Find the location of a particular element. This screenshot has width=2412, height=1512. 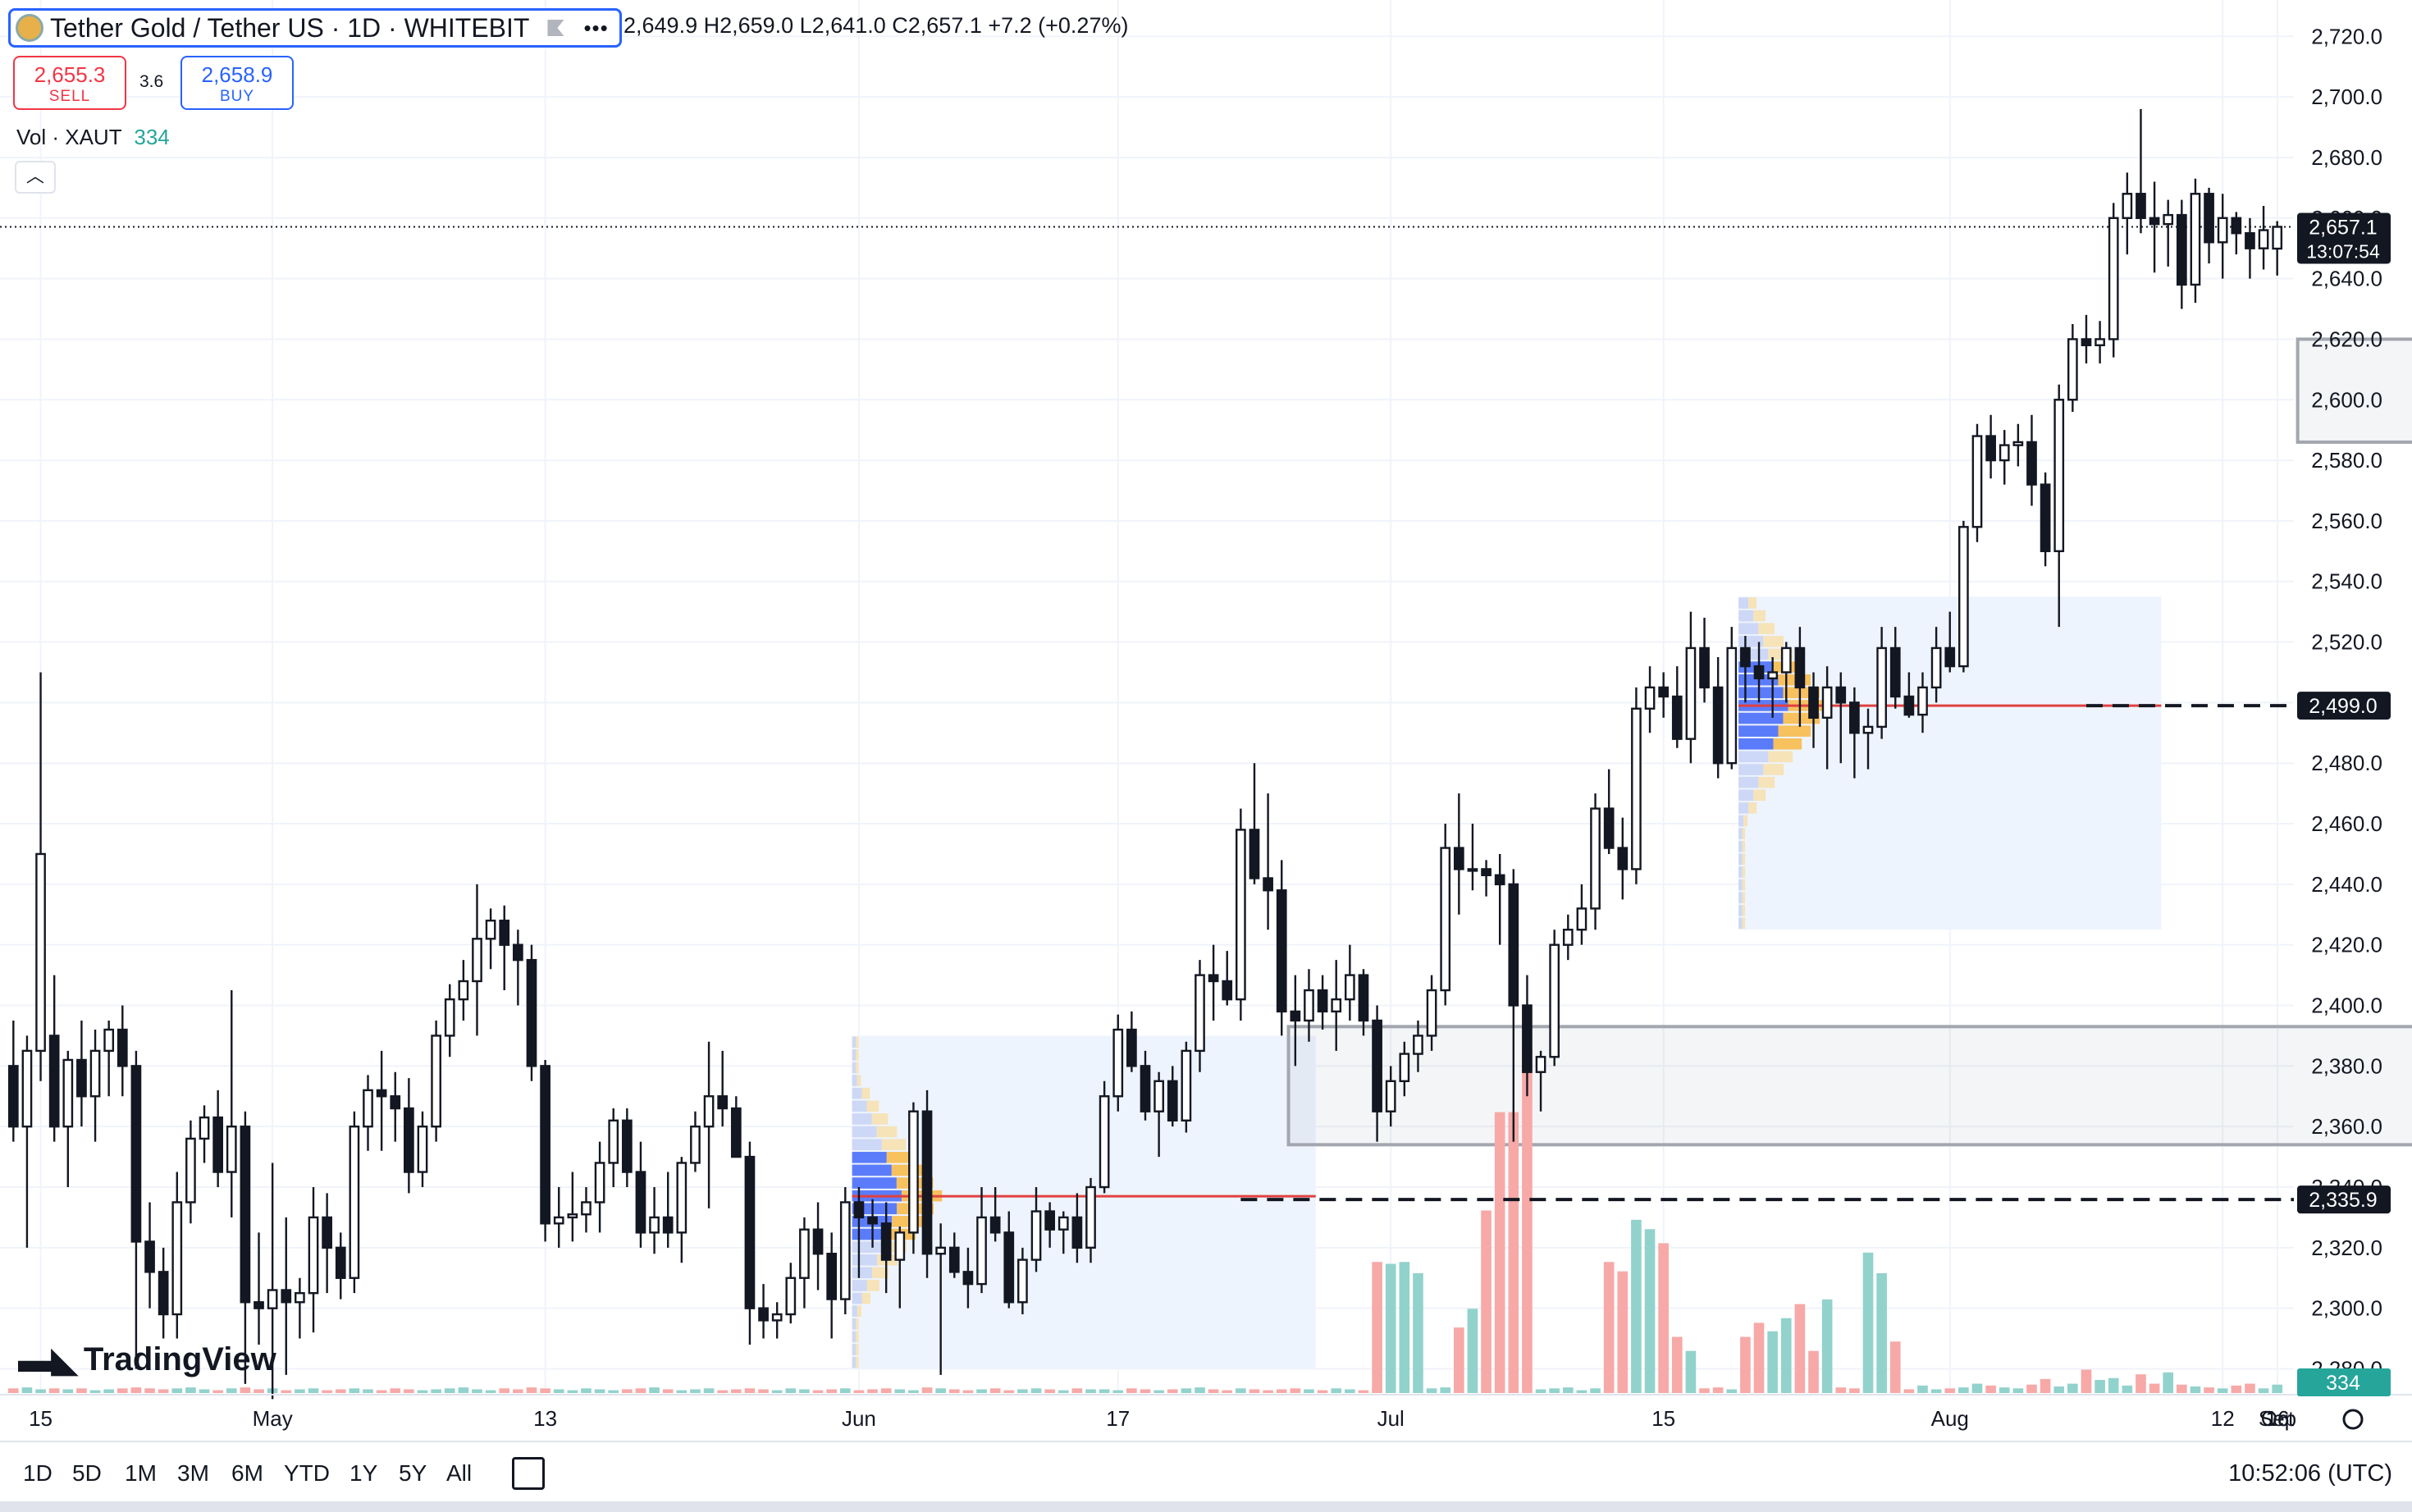

range-5y: 5Y is located at coordinates (413, 1473).